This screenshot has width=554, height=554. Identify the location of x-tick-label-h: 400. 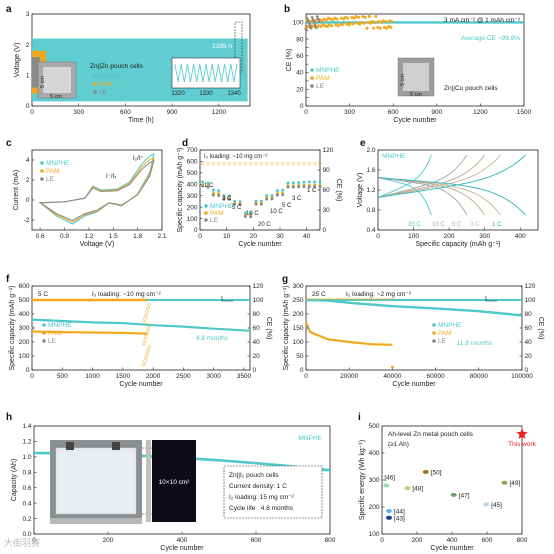
(182, 540).